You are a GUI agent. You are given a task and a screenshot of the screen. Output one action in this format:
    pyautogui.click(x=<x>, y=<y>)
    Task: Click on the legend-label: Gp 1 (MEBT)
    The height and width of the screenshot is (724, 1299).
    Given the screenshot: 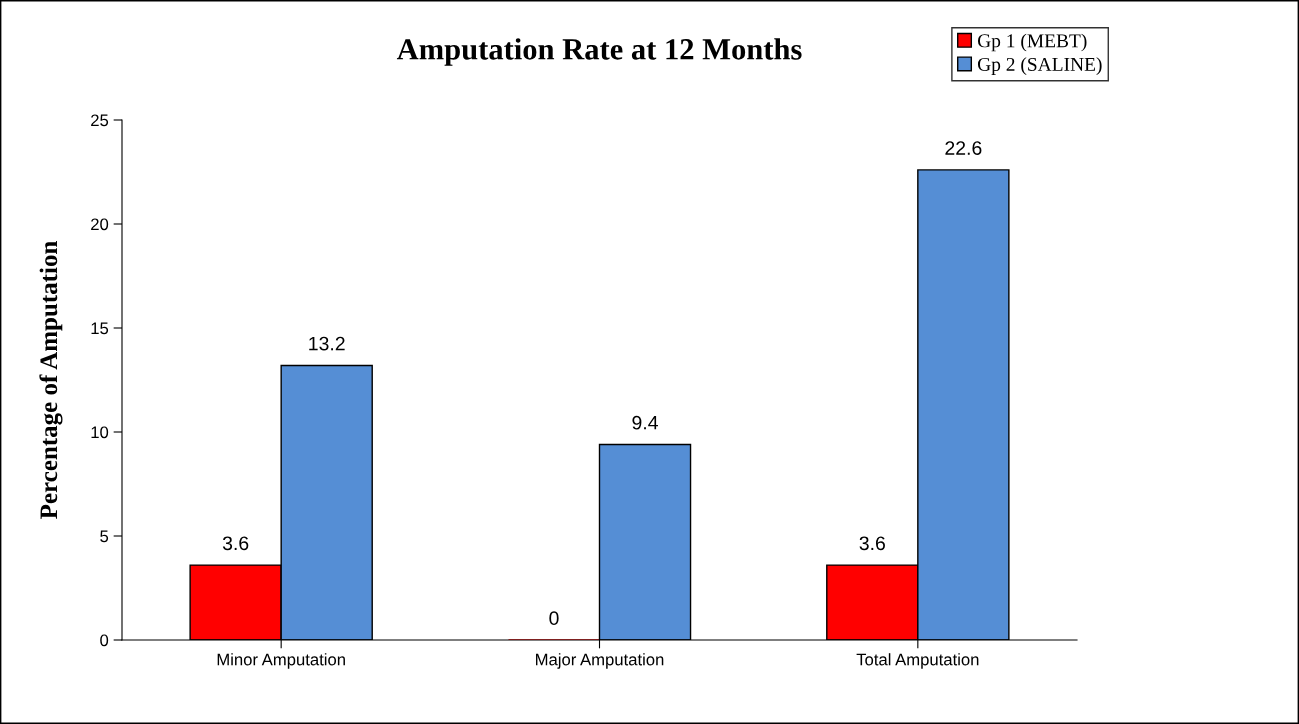 What is the action you would take?
    pyautogui.click(x=1032, y=42)
    